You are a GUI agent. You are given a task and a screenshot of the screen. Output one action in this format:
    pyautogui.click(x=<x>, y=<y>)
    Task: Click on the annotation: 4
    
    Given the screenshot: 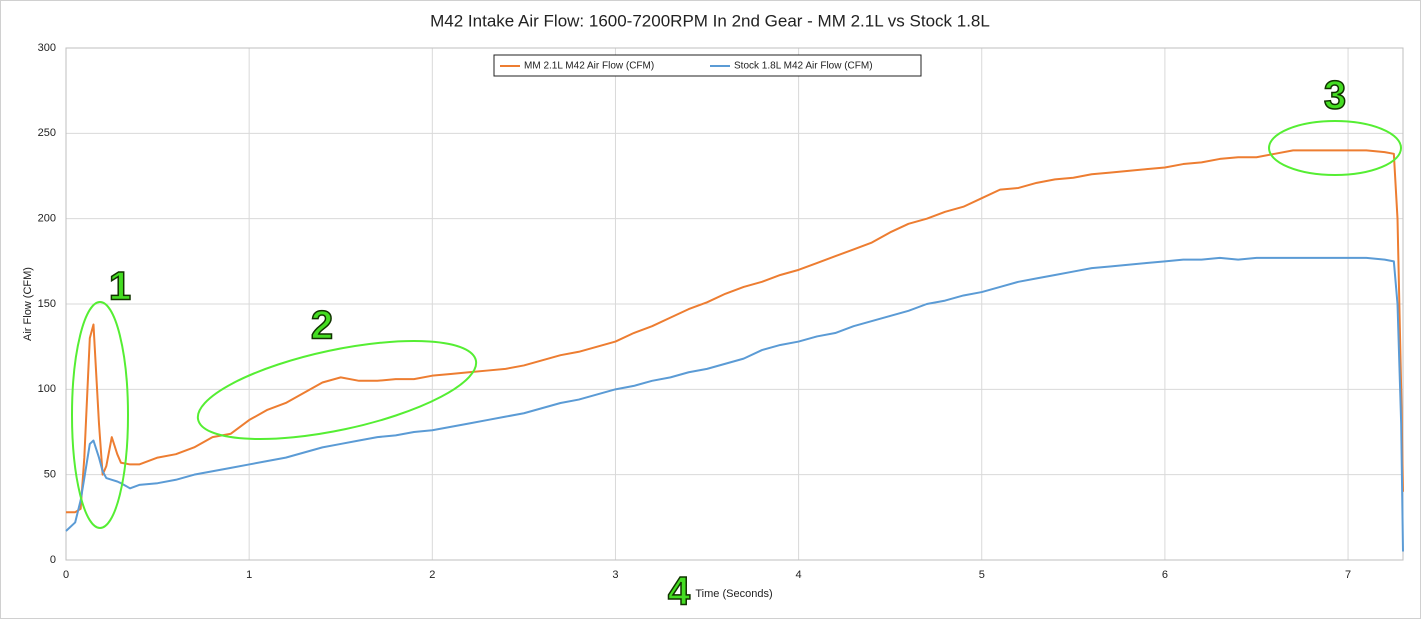 What is the action you would take?
    pyautogui.click(x=679, y=592)
    